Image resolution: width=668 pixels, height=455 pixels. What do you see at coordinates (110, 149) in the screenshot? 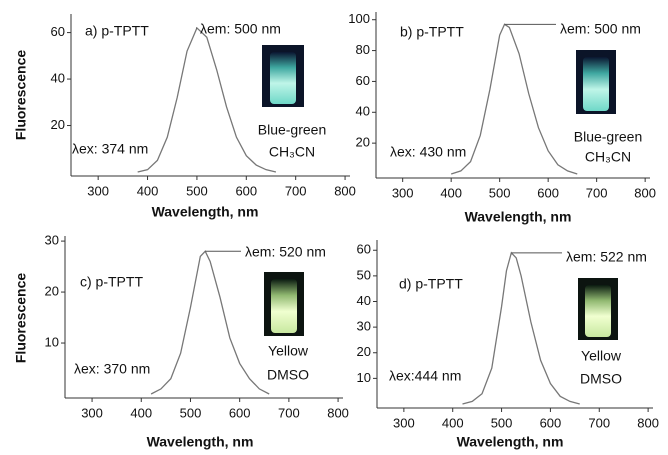
I see `excitation-label: λex: 374 nm` at bounding box center [110, 149].